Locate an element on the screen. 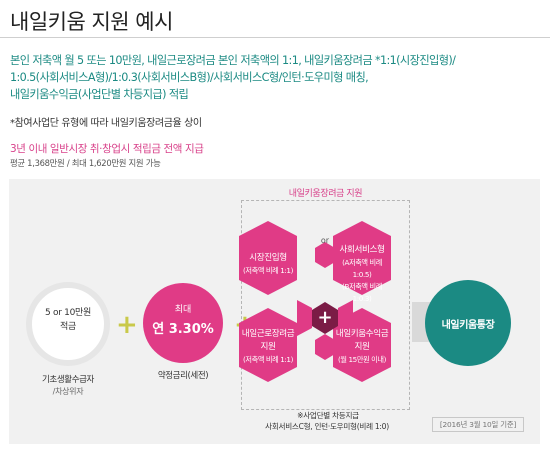 Image resolution: width=550 pixels, height=451 pixels. interest-value: 3.30% is located at coordinates (191, 329).